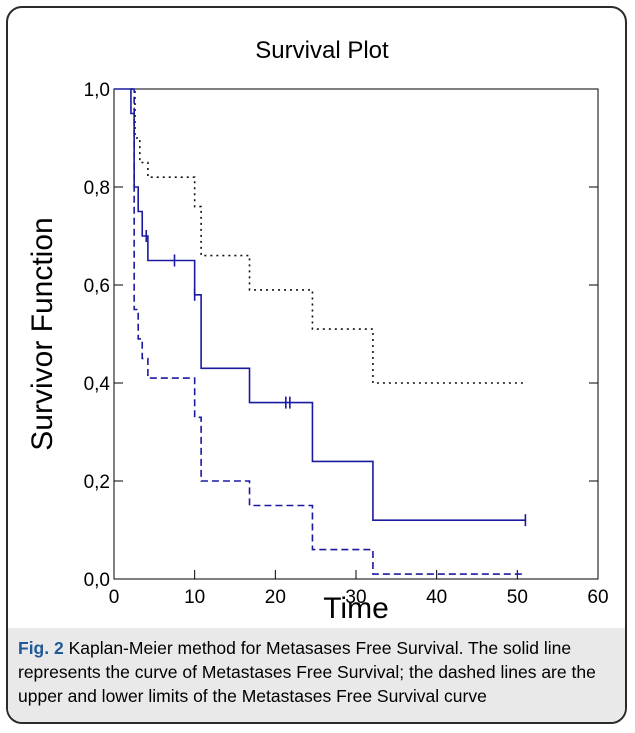 The image size is (635, 733). I want to click on x-tick-label: 20, so click(275, 597).